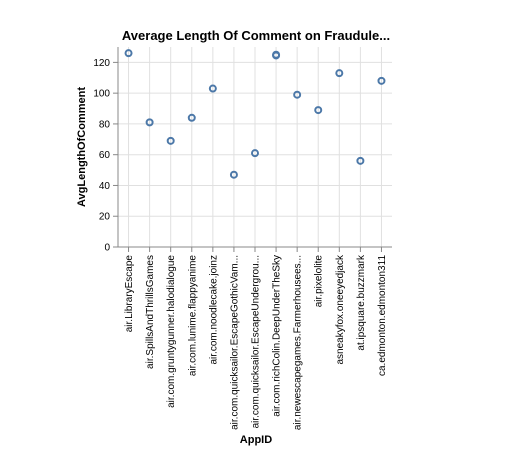 The image size is (511, 463). I want to click on y-tick-label: 20, so click(105, 217).